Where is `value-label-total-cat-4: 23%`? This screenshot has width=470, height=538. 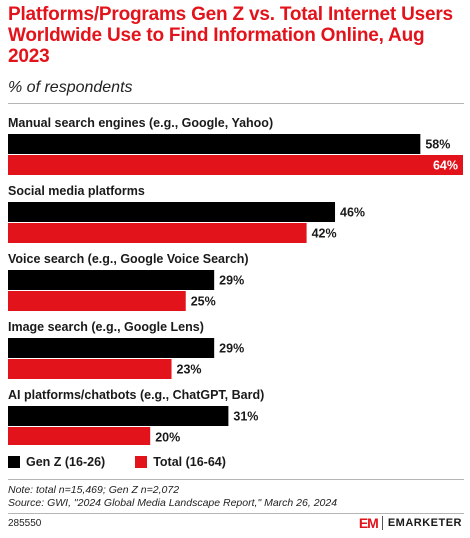
value-label-total-cat-4: 23% is located at coordinates (189, 370).